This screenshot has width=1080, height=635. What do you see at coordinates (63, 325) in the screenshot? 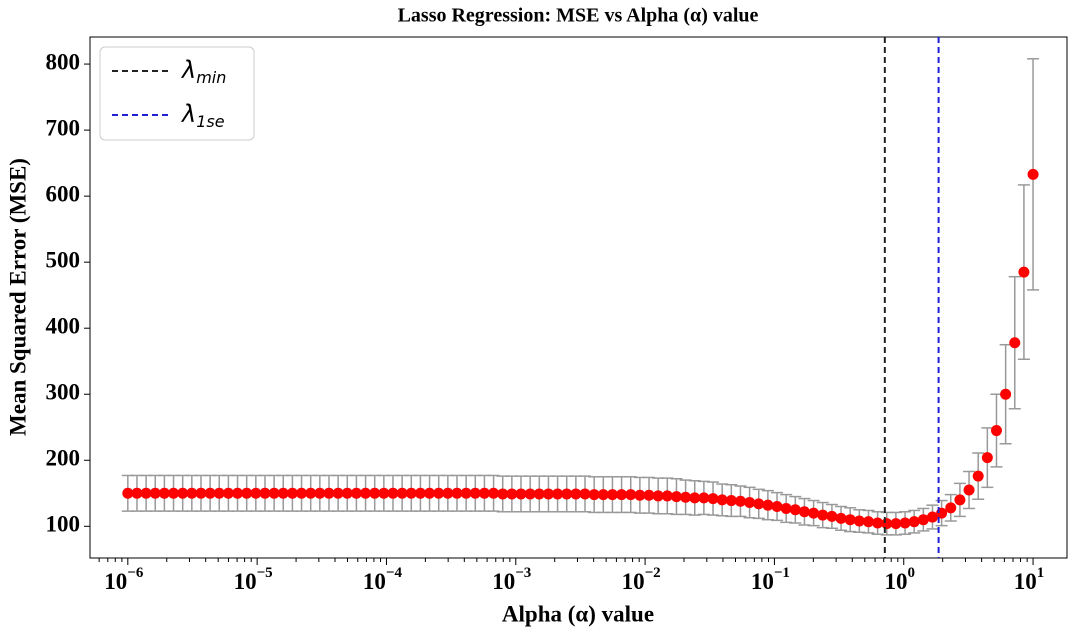
I see `y-tick-label: 400` at bounding box center [63, 325].